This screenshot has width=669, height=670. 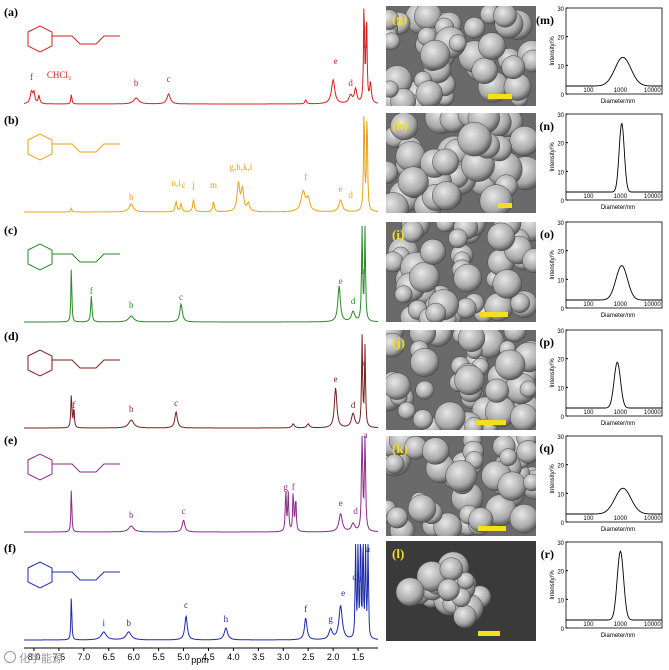 I want to click on nmr-x-tick-label: 7.5, so click(x=59, y=657).